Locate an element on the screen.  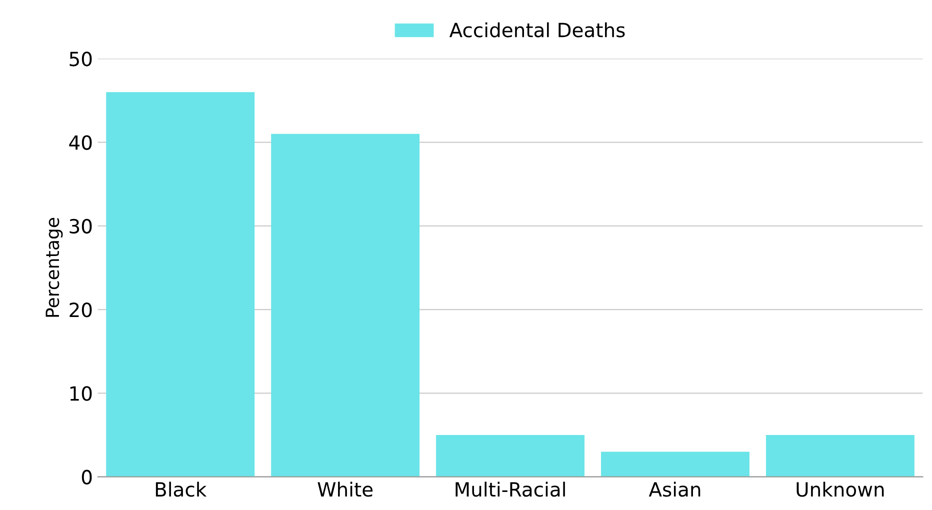
y-tick-label: 30 is located at coordinates (81, 226).